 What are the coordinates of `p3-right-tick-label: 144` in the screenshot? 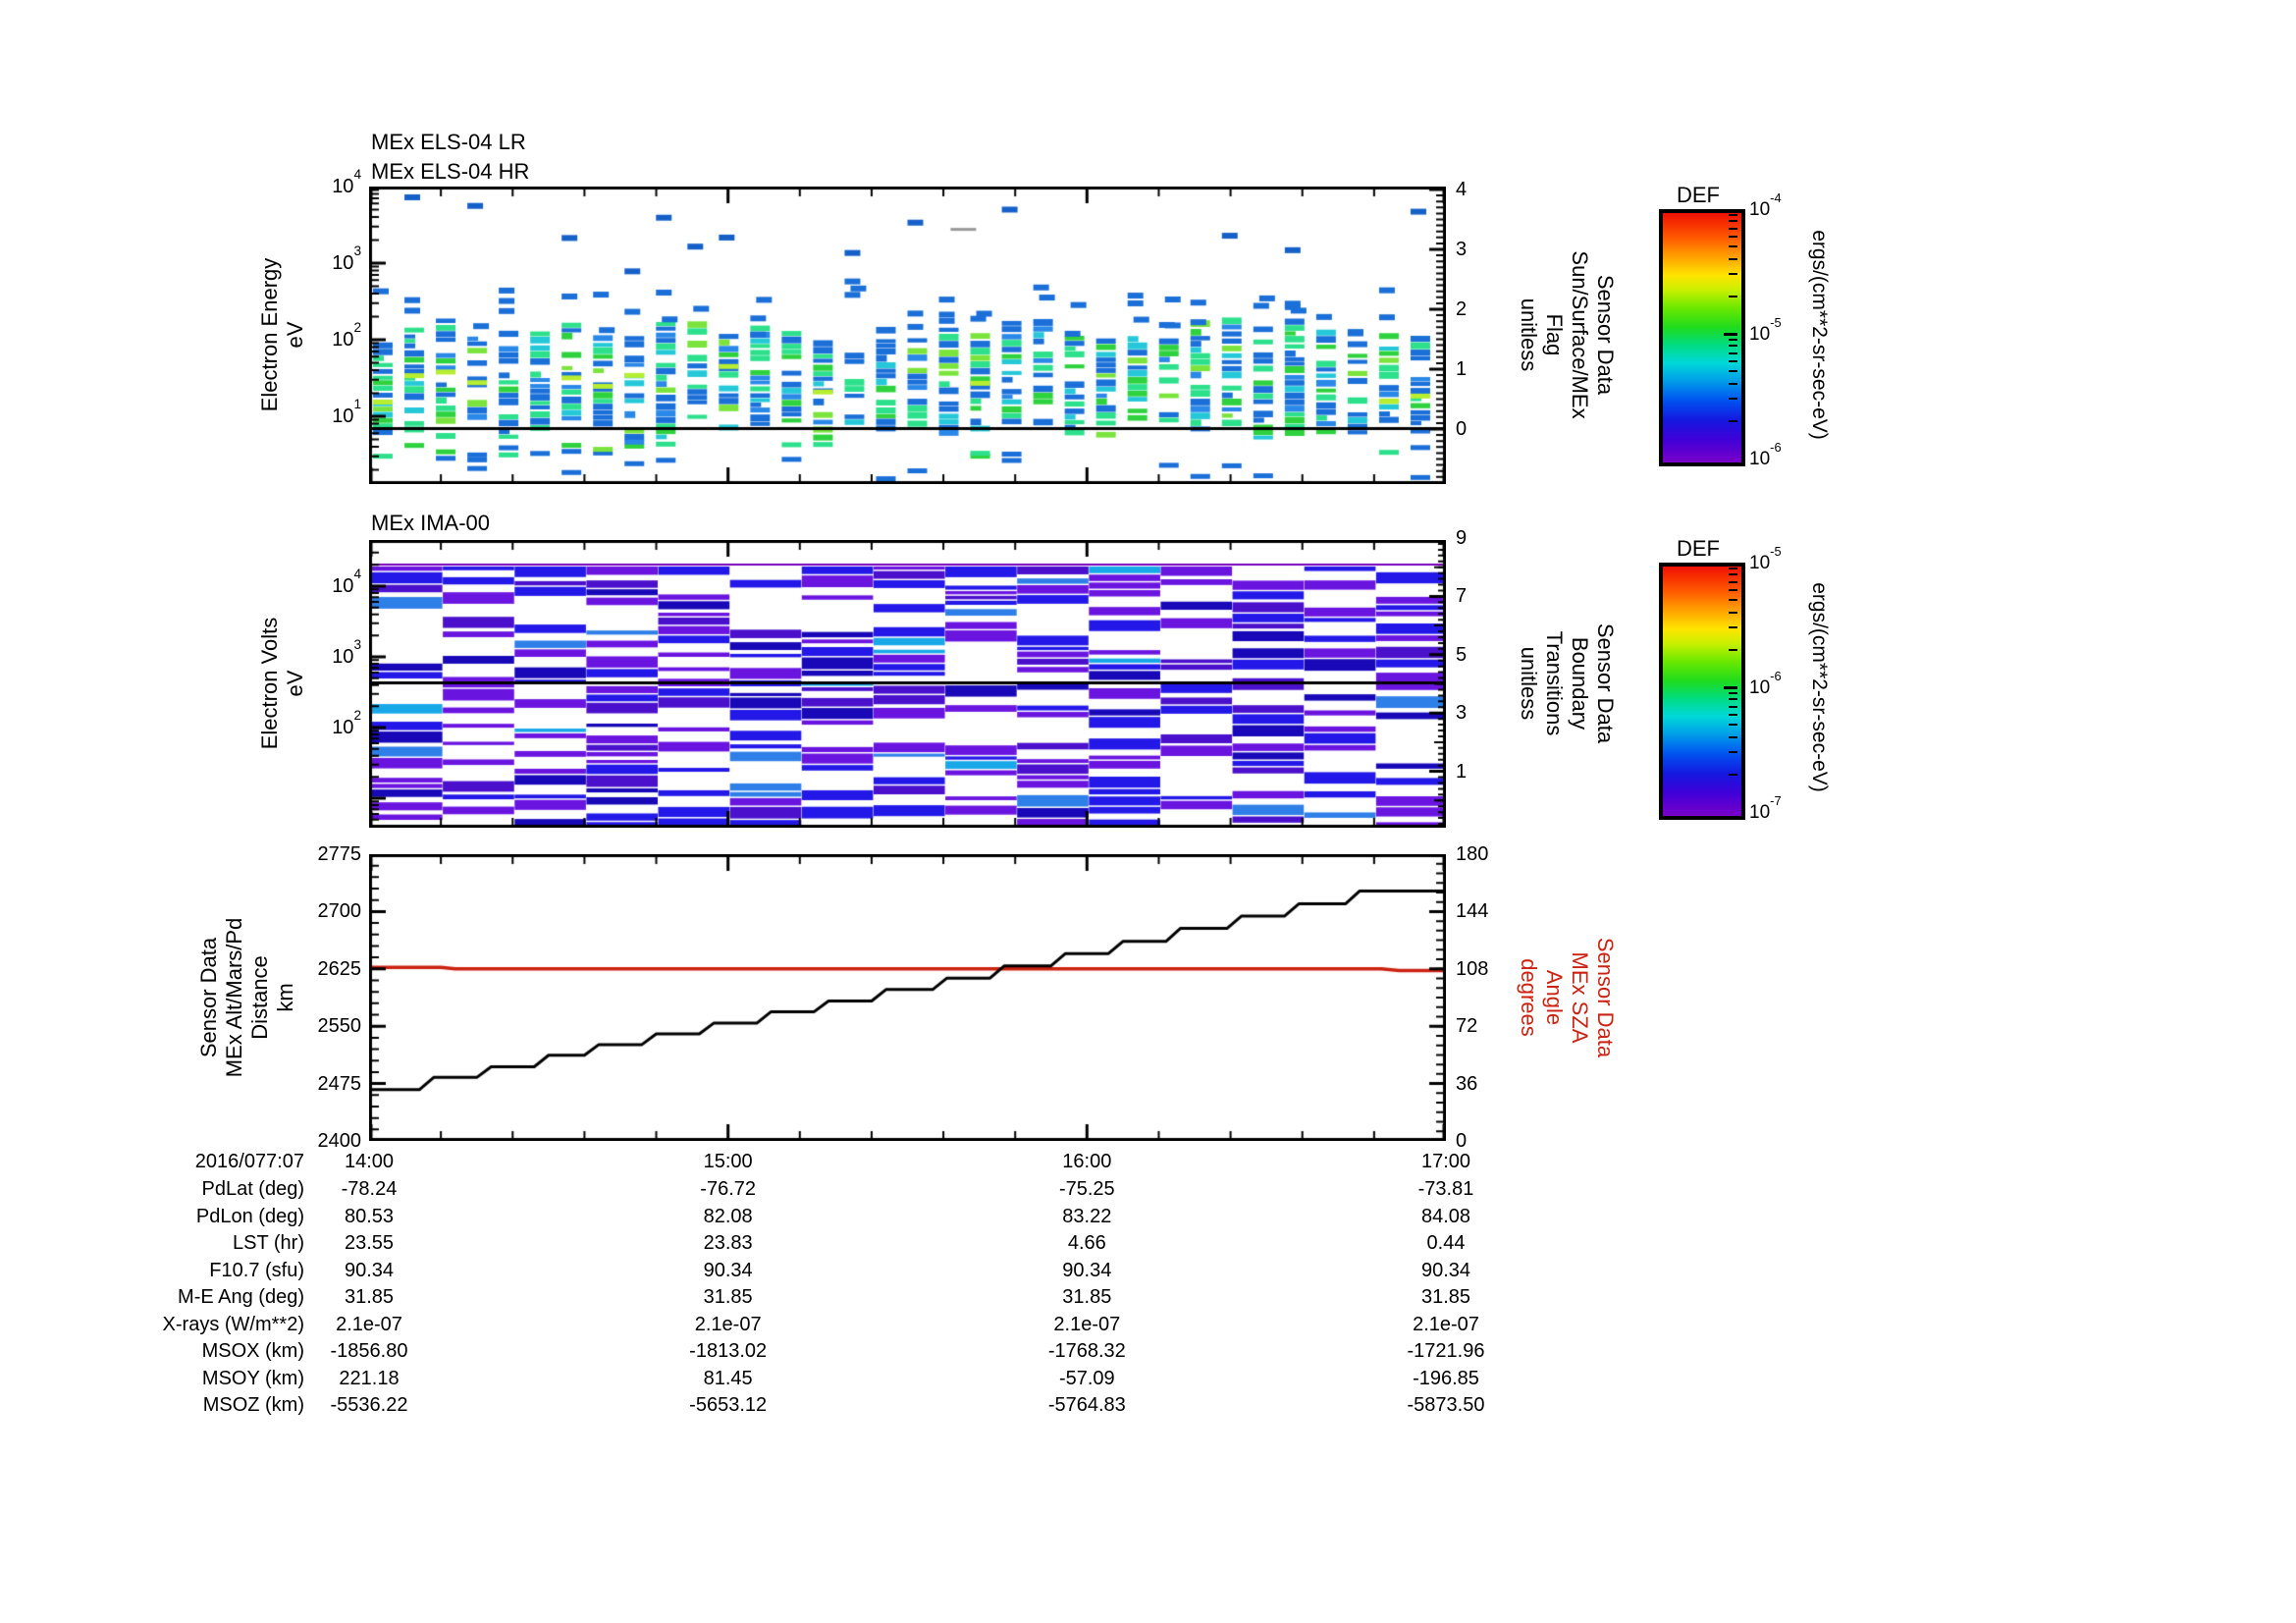 It's located at (1472, 911).